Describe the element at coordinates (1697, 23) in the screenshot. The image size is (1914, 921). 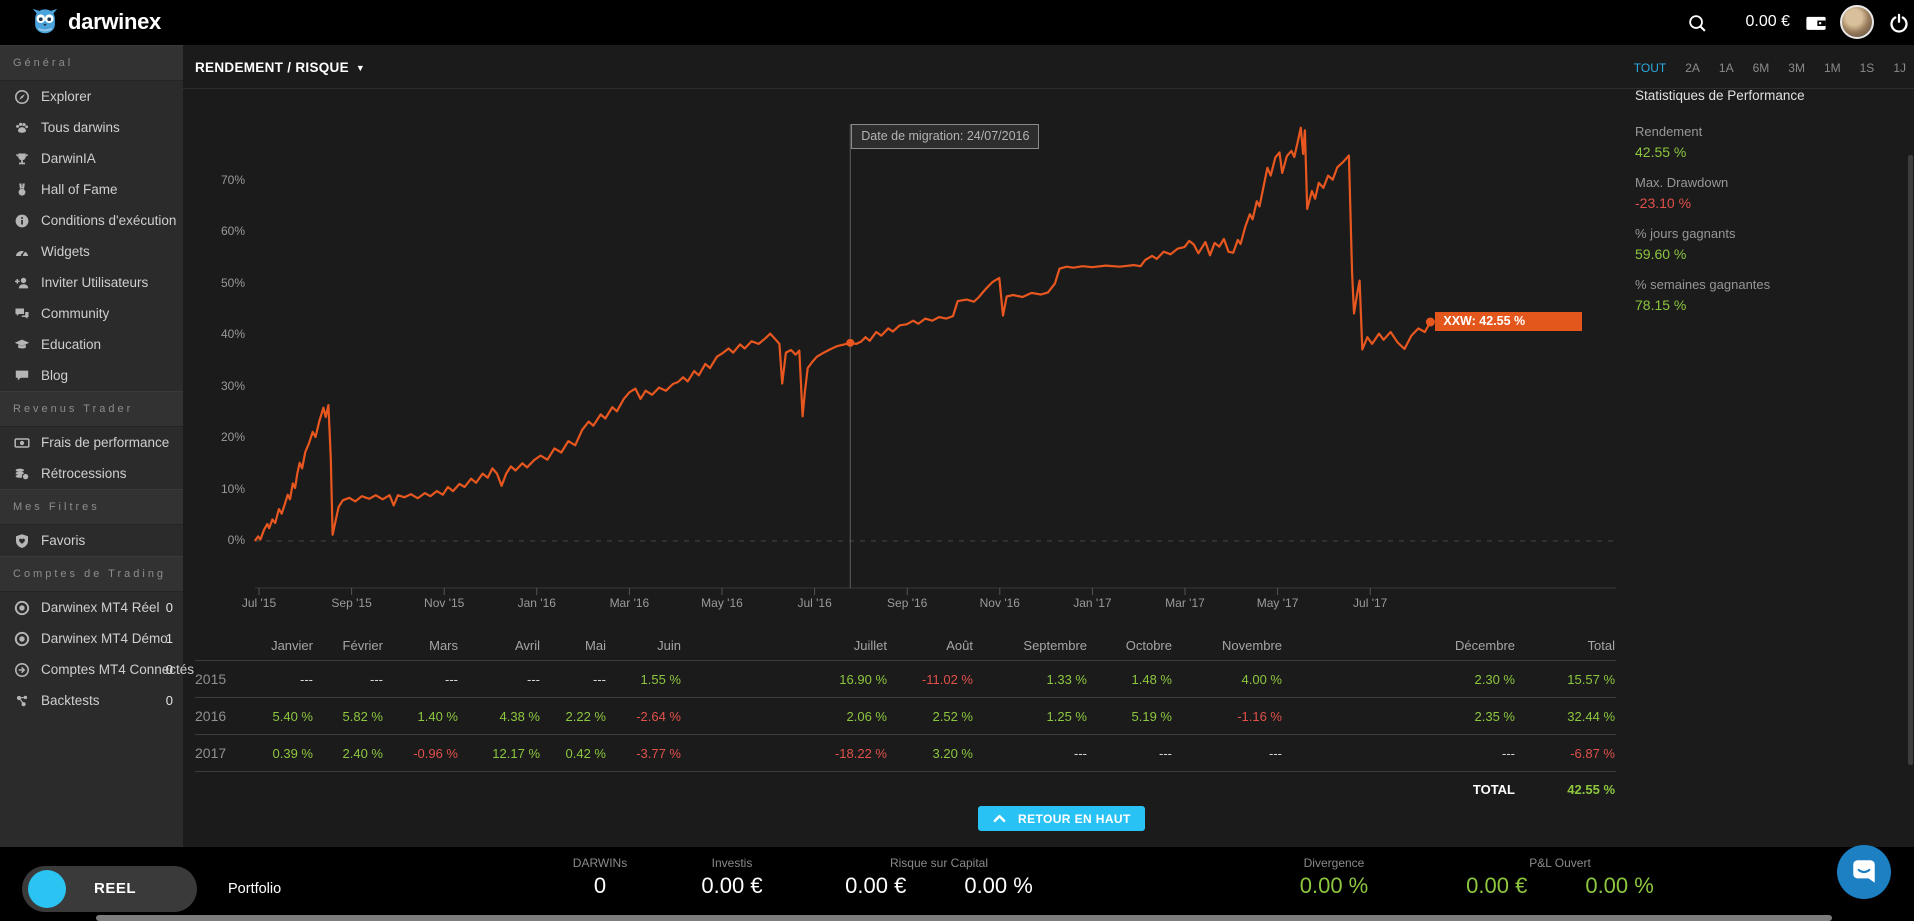
I see `search-icon` at that location.